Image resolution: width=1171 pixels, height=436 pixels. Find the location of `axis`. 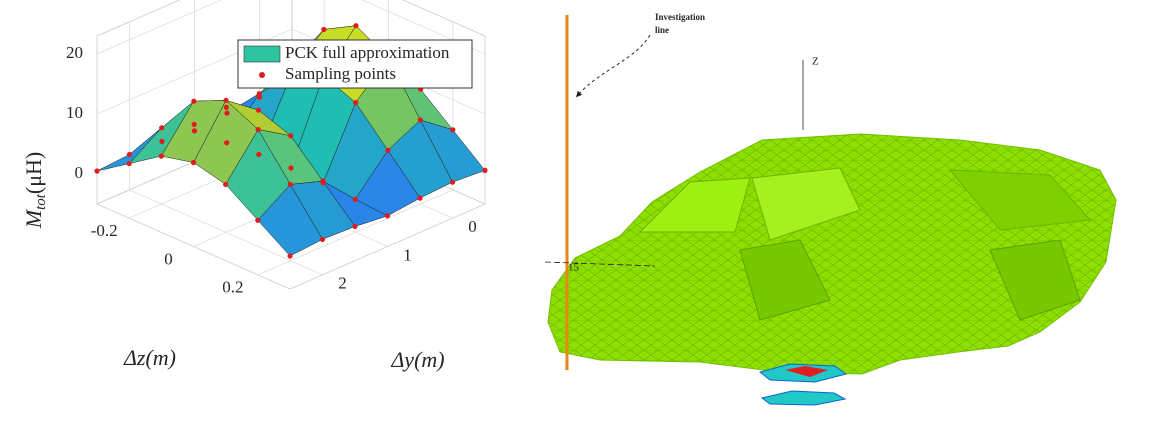

axis is located at coordinates (600, 264).